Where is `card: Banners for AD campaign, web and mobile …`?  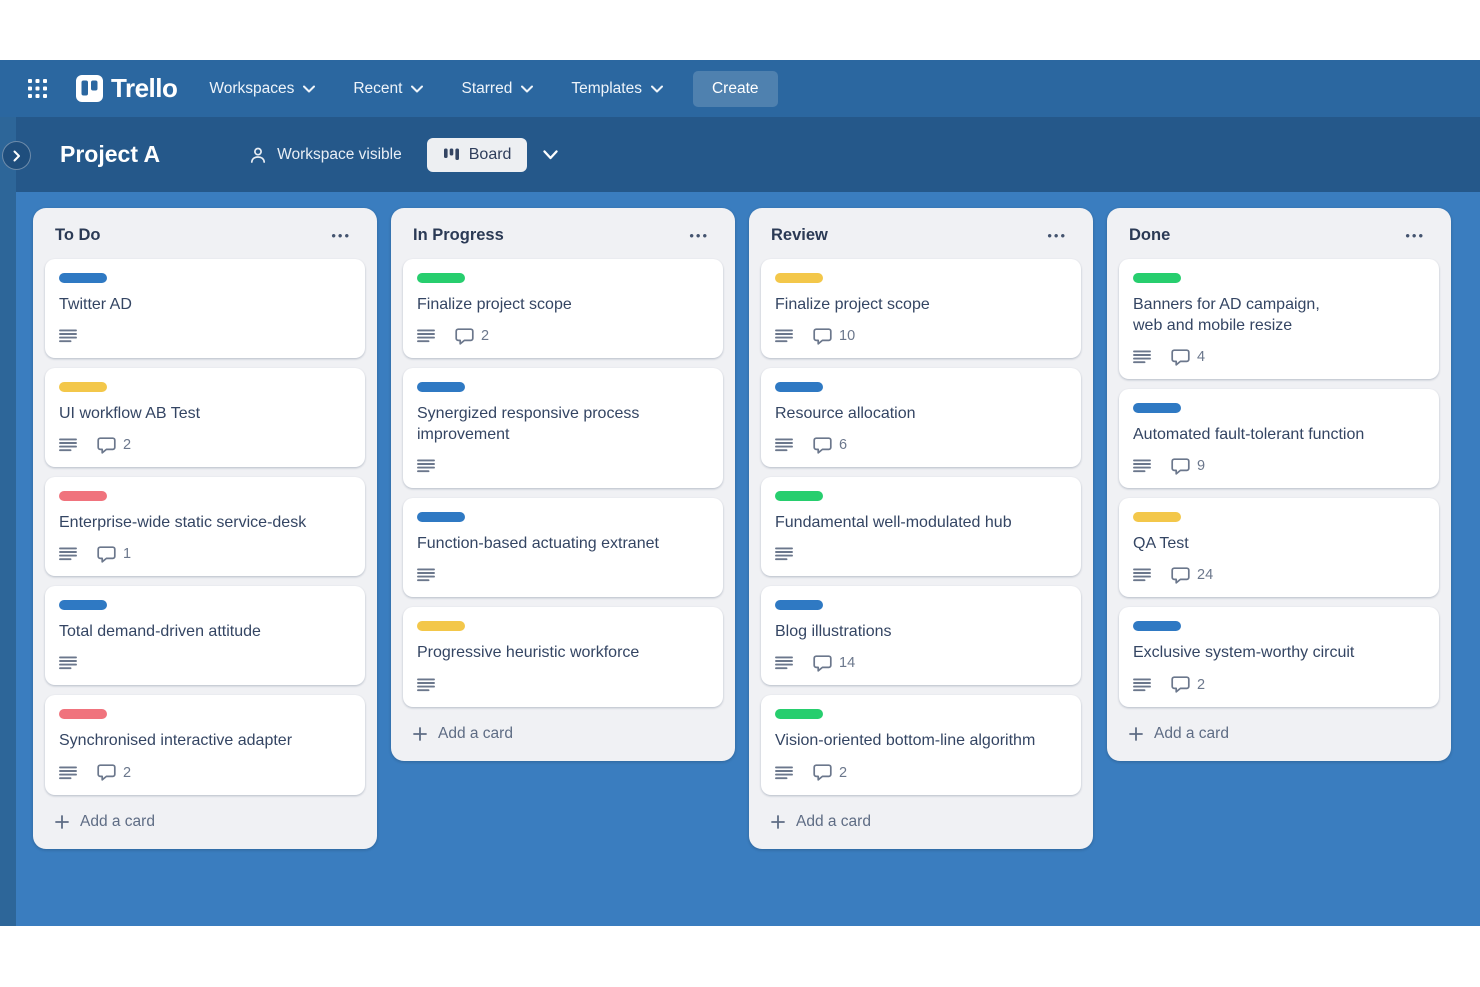
card: Banners for AD campaign, web and mobile … is located at coordinates (1279, 319).